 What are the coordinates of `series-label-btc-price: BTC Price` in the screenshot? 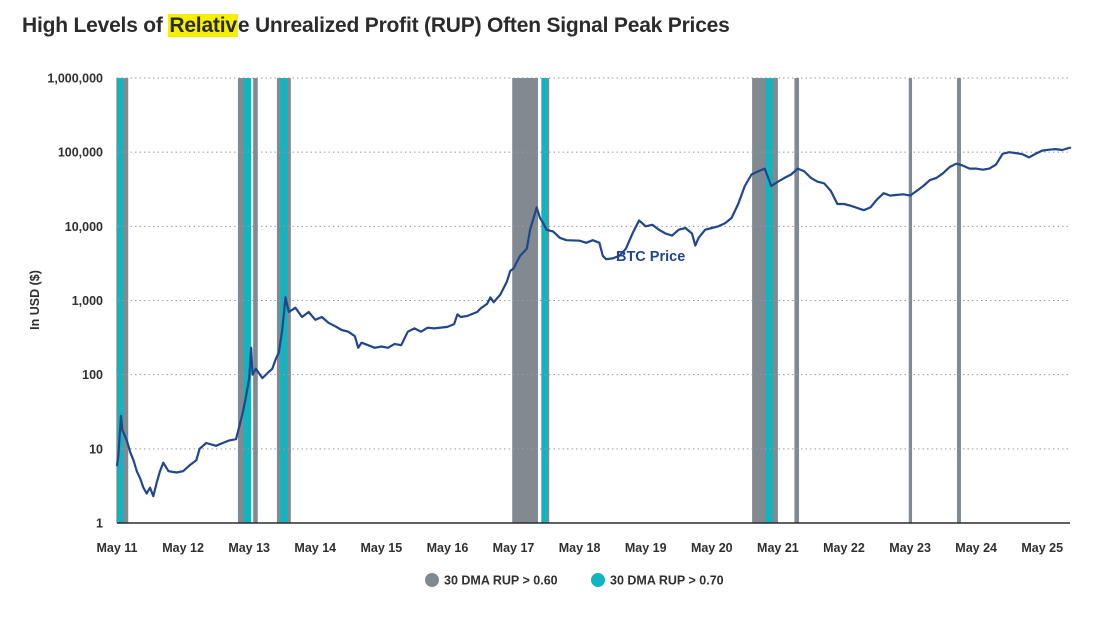 It's located at (650, 257).